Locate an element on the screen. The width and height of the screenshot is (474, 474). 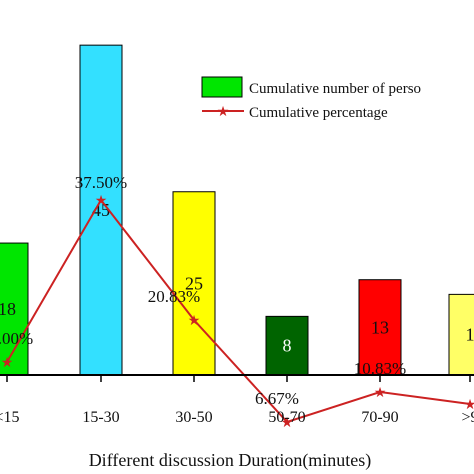
bar-value-label: 8 is located at coordinates (287, 346).